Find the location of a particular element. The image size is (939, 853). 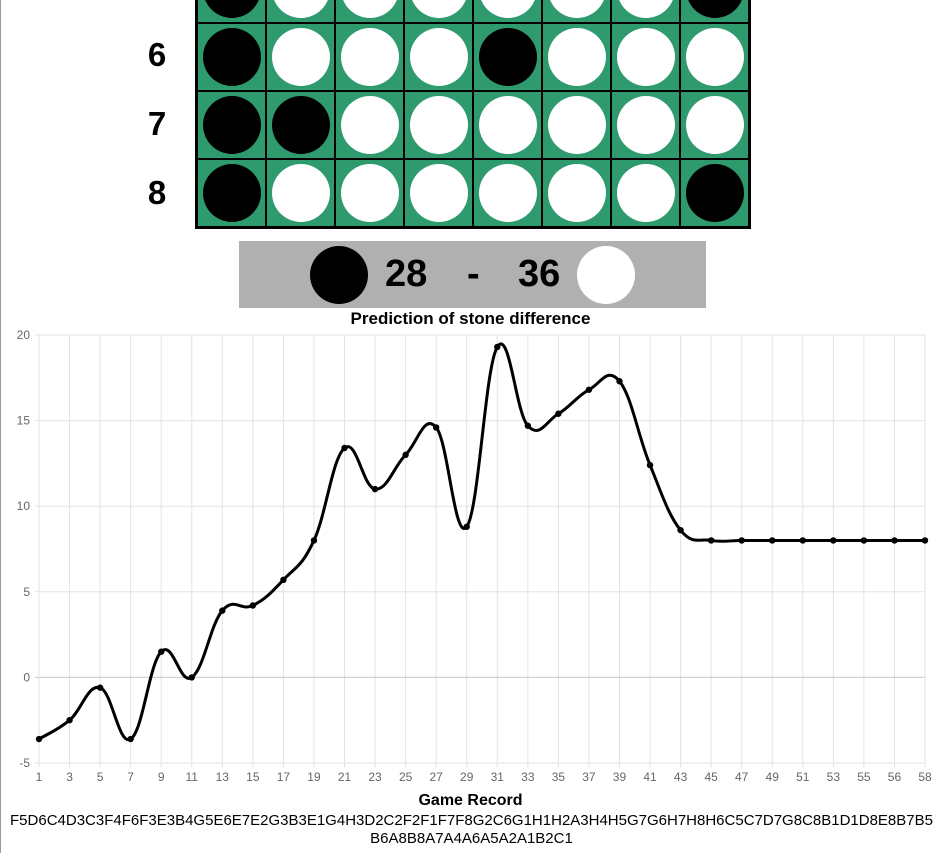

x-tick-label: 29 is located at coordinates (467, 777).